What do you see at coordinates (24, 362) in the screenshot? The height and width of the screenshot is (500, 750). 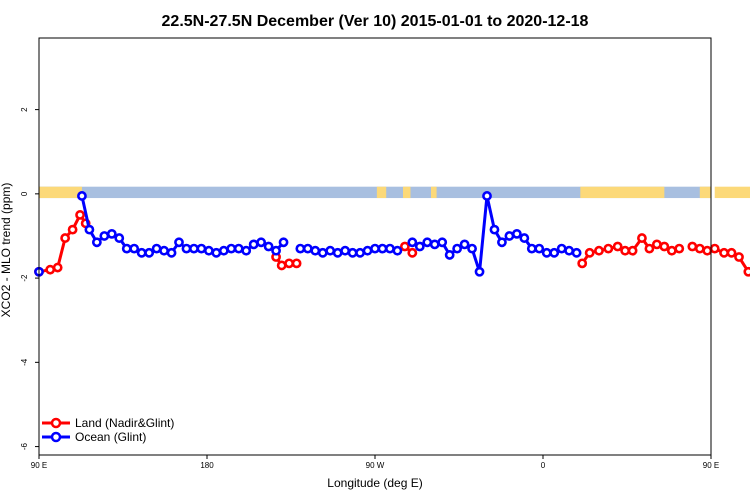 I see `y-tick-label: -4` at bounding box center [24, 362].